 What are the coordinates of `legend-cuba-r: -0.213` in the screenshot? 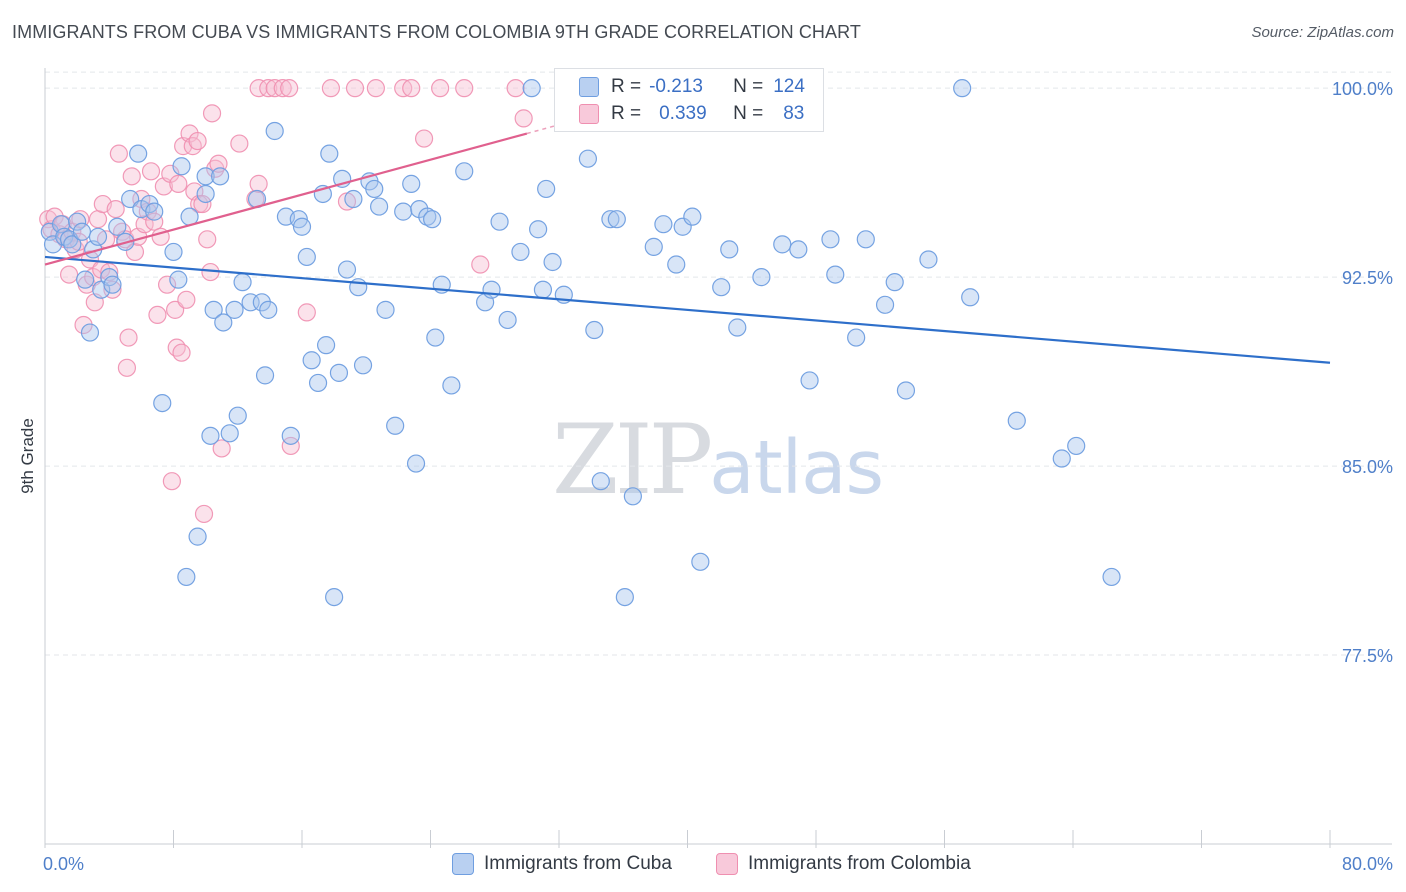 It's located at (676, 86).